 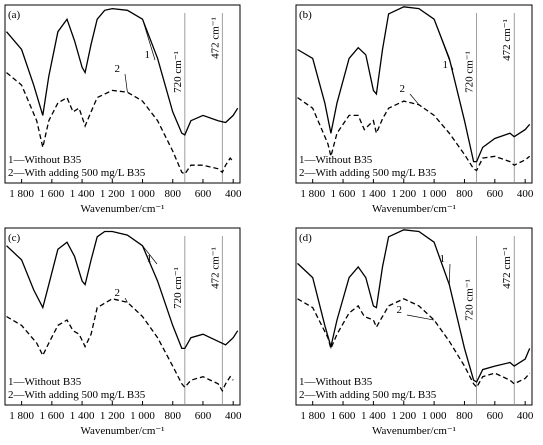 What do you see at coordinates (14, 238) in the screenshot?
I see `panel-label: (c)` at bounding box center [14, 238].